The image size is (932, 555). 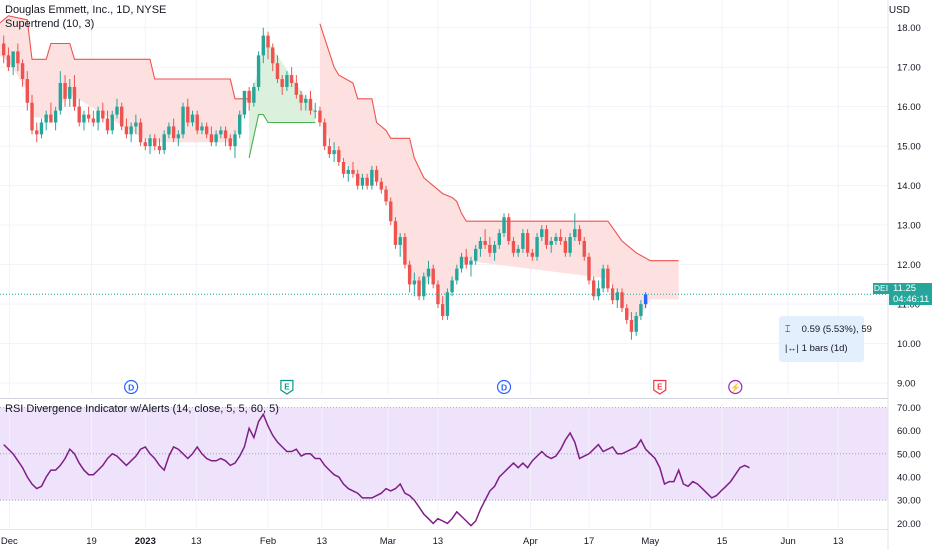 What do you see at coordinates (909, 524) in the screenshot?
I see `rsi-tick-label: 20.00` at bounding box center [909, 524].